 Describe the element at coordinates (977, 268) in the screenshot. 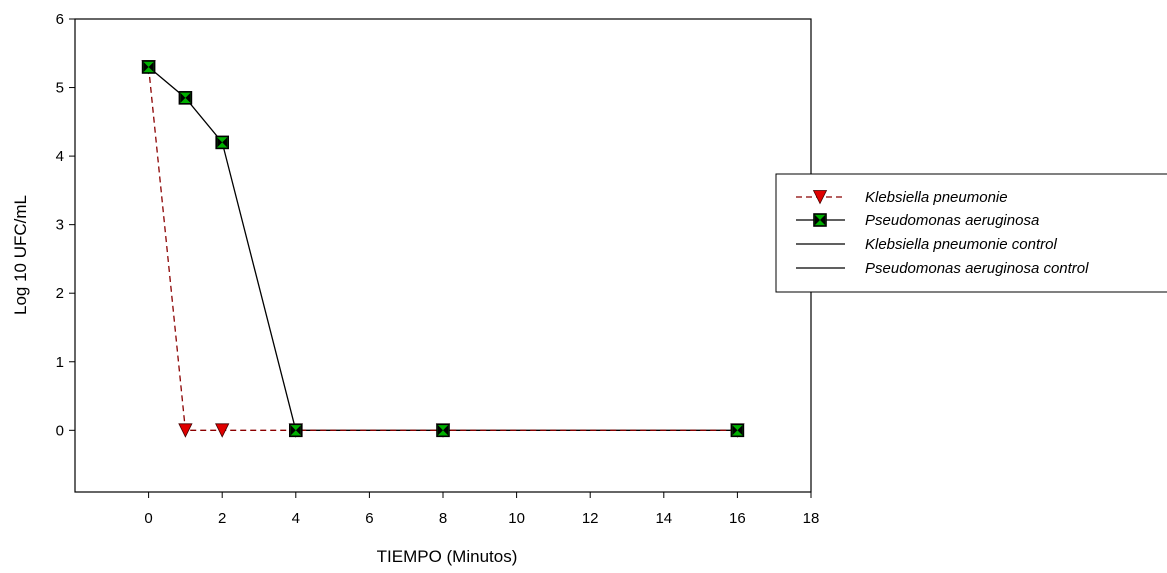

I see `legend-label: Pseudomonas aeruginosa control` at that location.